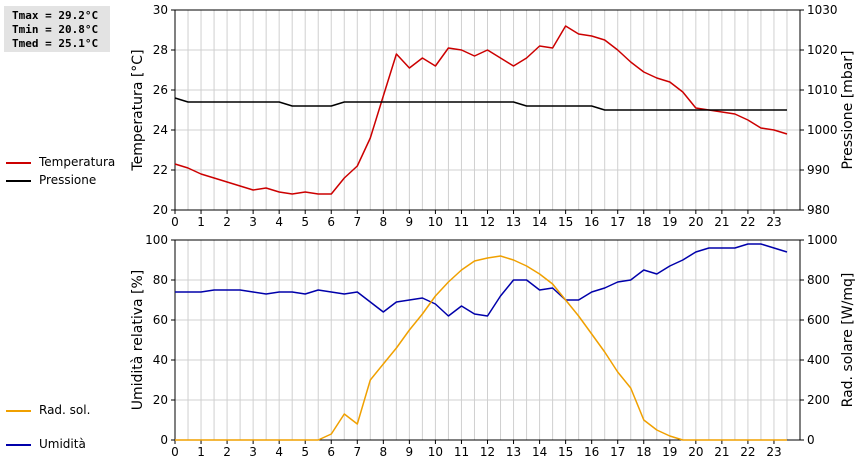  I want to click on y-tick-label-left: 60, so click(160, 320).